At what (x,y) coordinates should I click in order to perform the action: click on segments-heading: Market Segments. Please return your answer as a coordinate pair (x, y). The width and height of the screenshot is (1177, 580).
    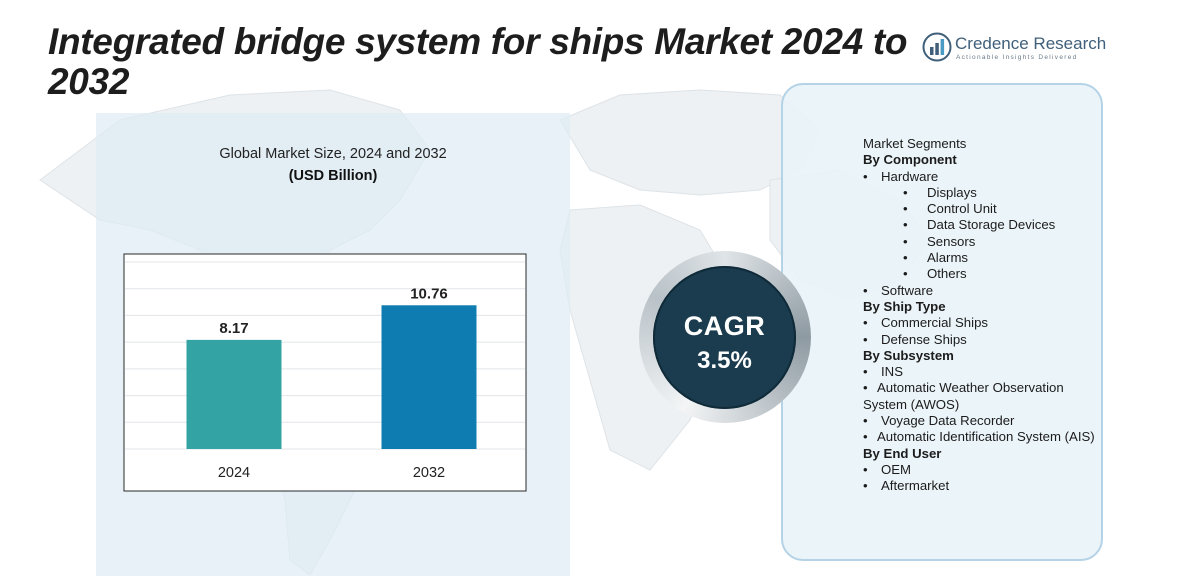
    Looking at the image, I should click on (915, 143).